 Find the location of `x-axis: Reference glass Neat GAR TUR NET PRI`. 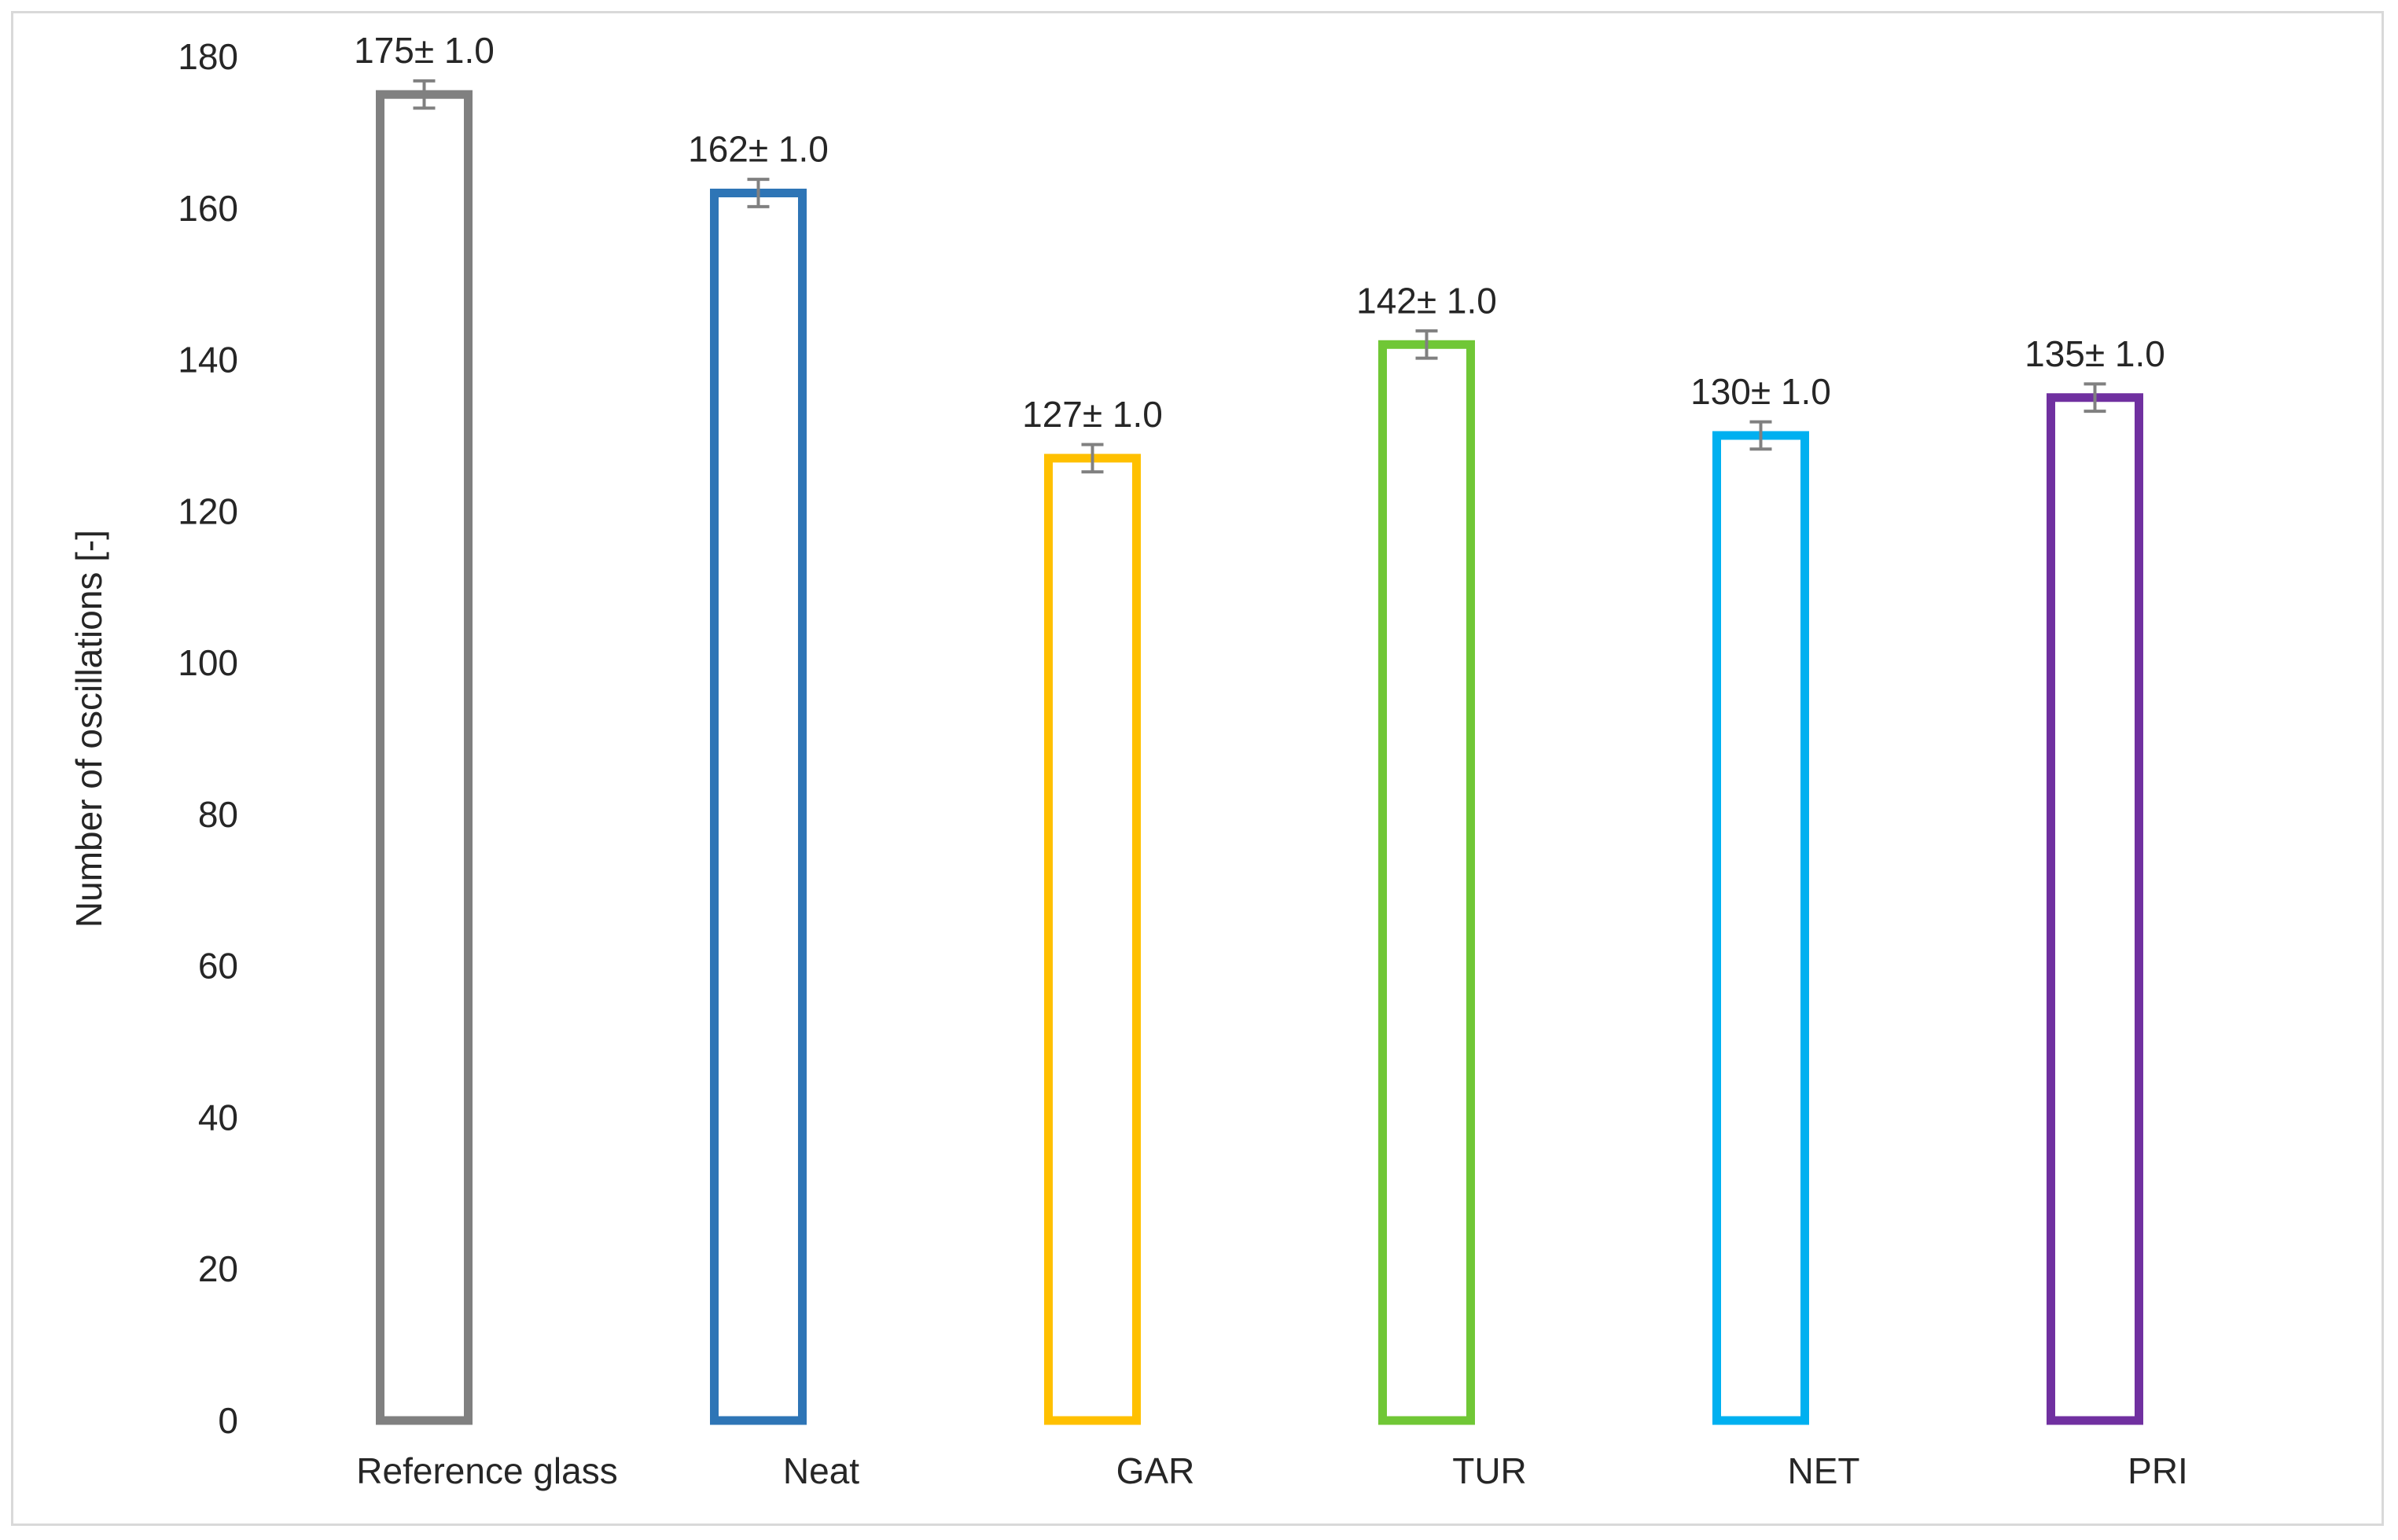

x-axis: Reference glass Neat GAR TUR NET PRI is located at coordinates (1272, 1470).